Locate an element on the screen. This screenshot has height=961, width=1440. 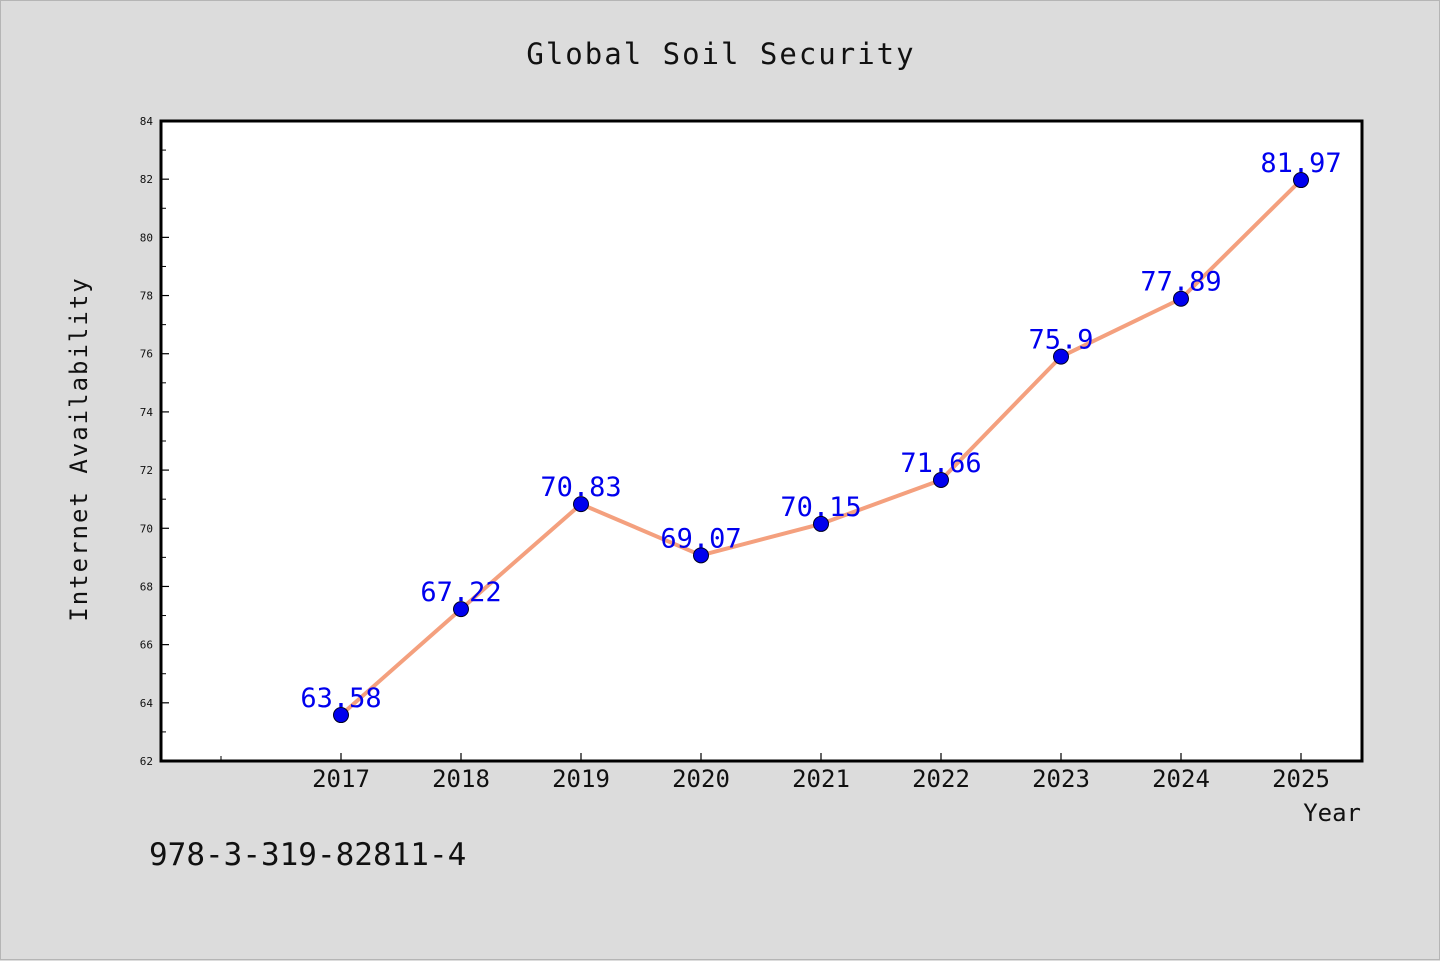
y-tick-label: 64 is located at coordinates (147, 703).